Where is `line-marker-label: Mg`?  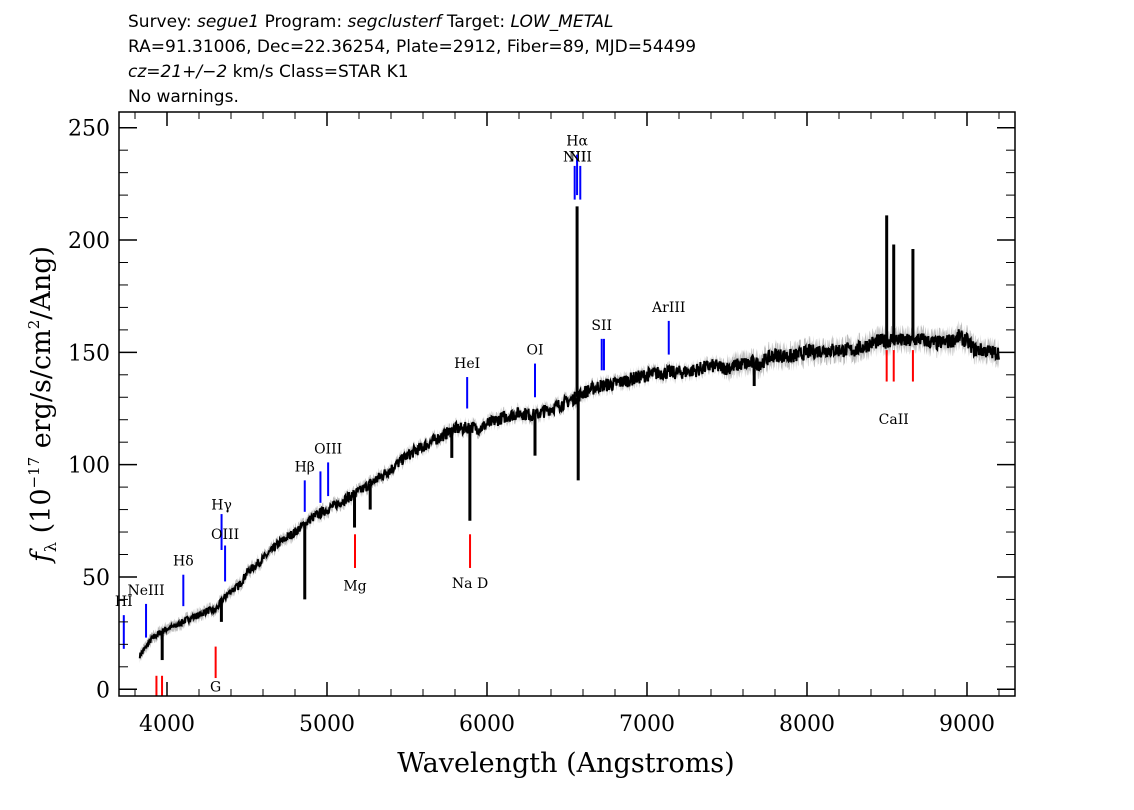
line-marker-label: Mg is located at coordinates (354, 586).